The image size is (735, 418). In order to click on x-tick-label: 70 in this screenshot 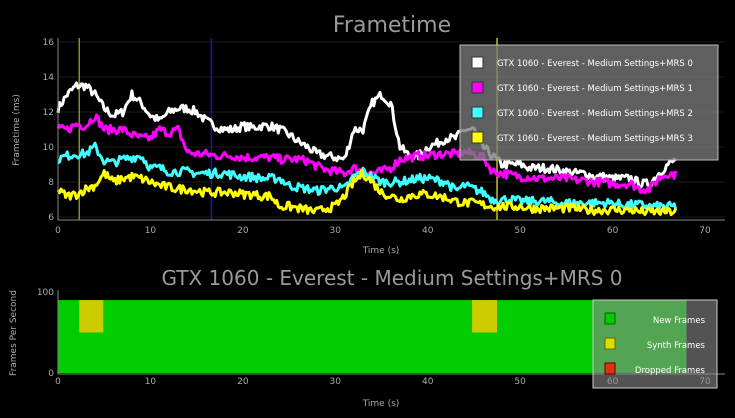, I will do `click(705, 231)`.